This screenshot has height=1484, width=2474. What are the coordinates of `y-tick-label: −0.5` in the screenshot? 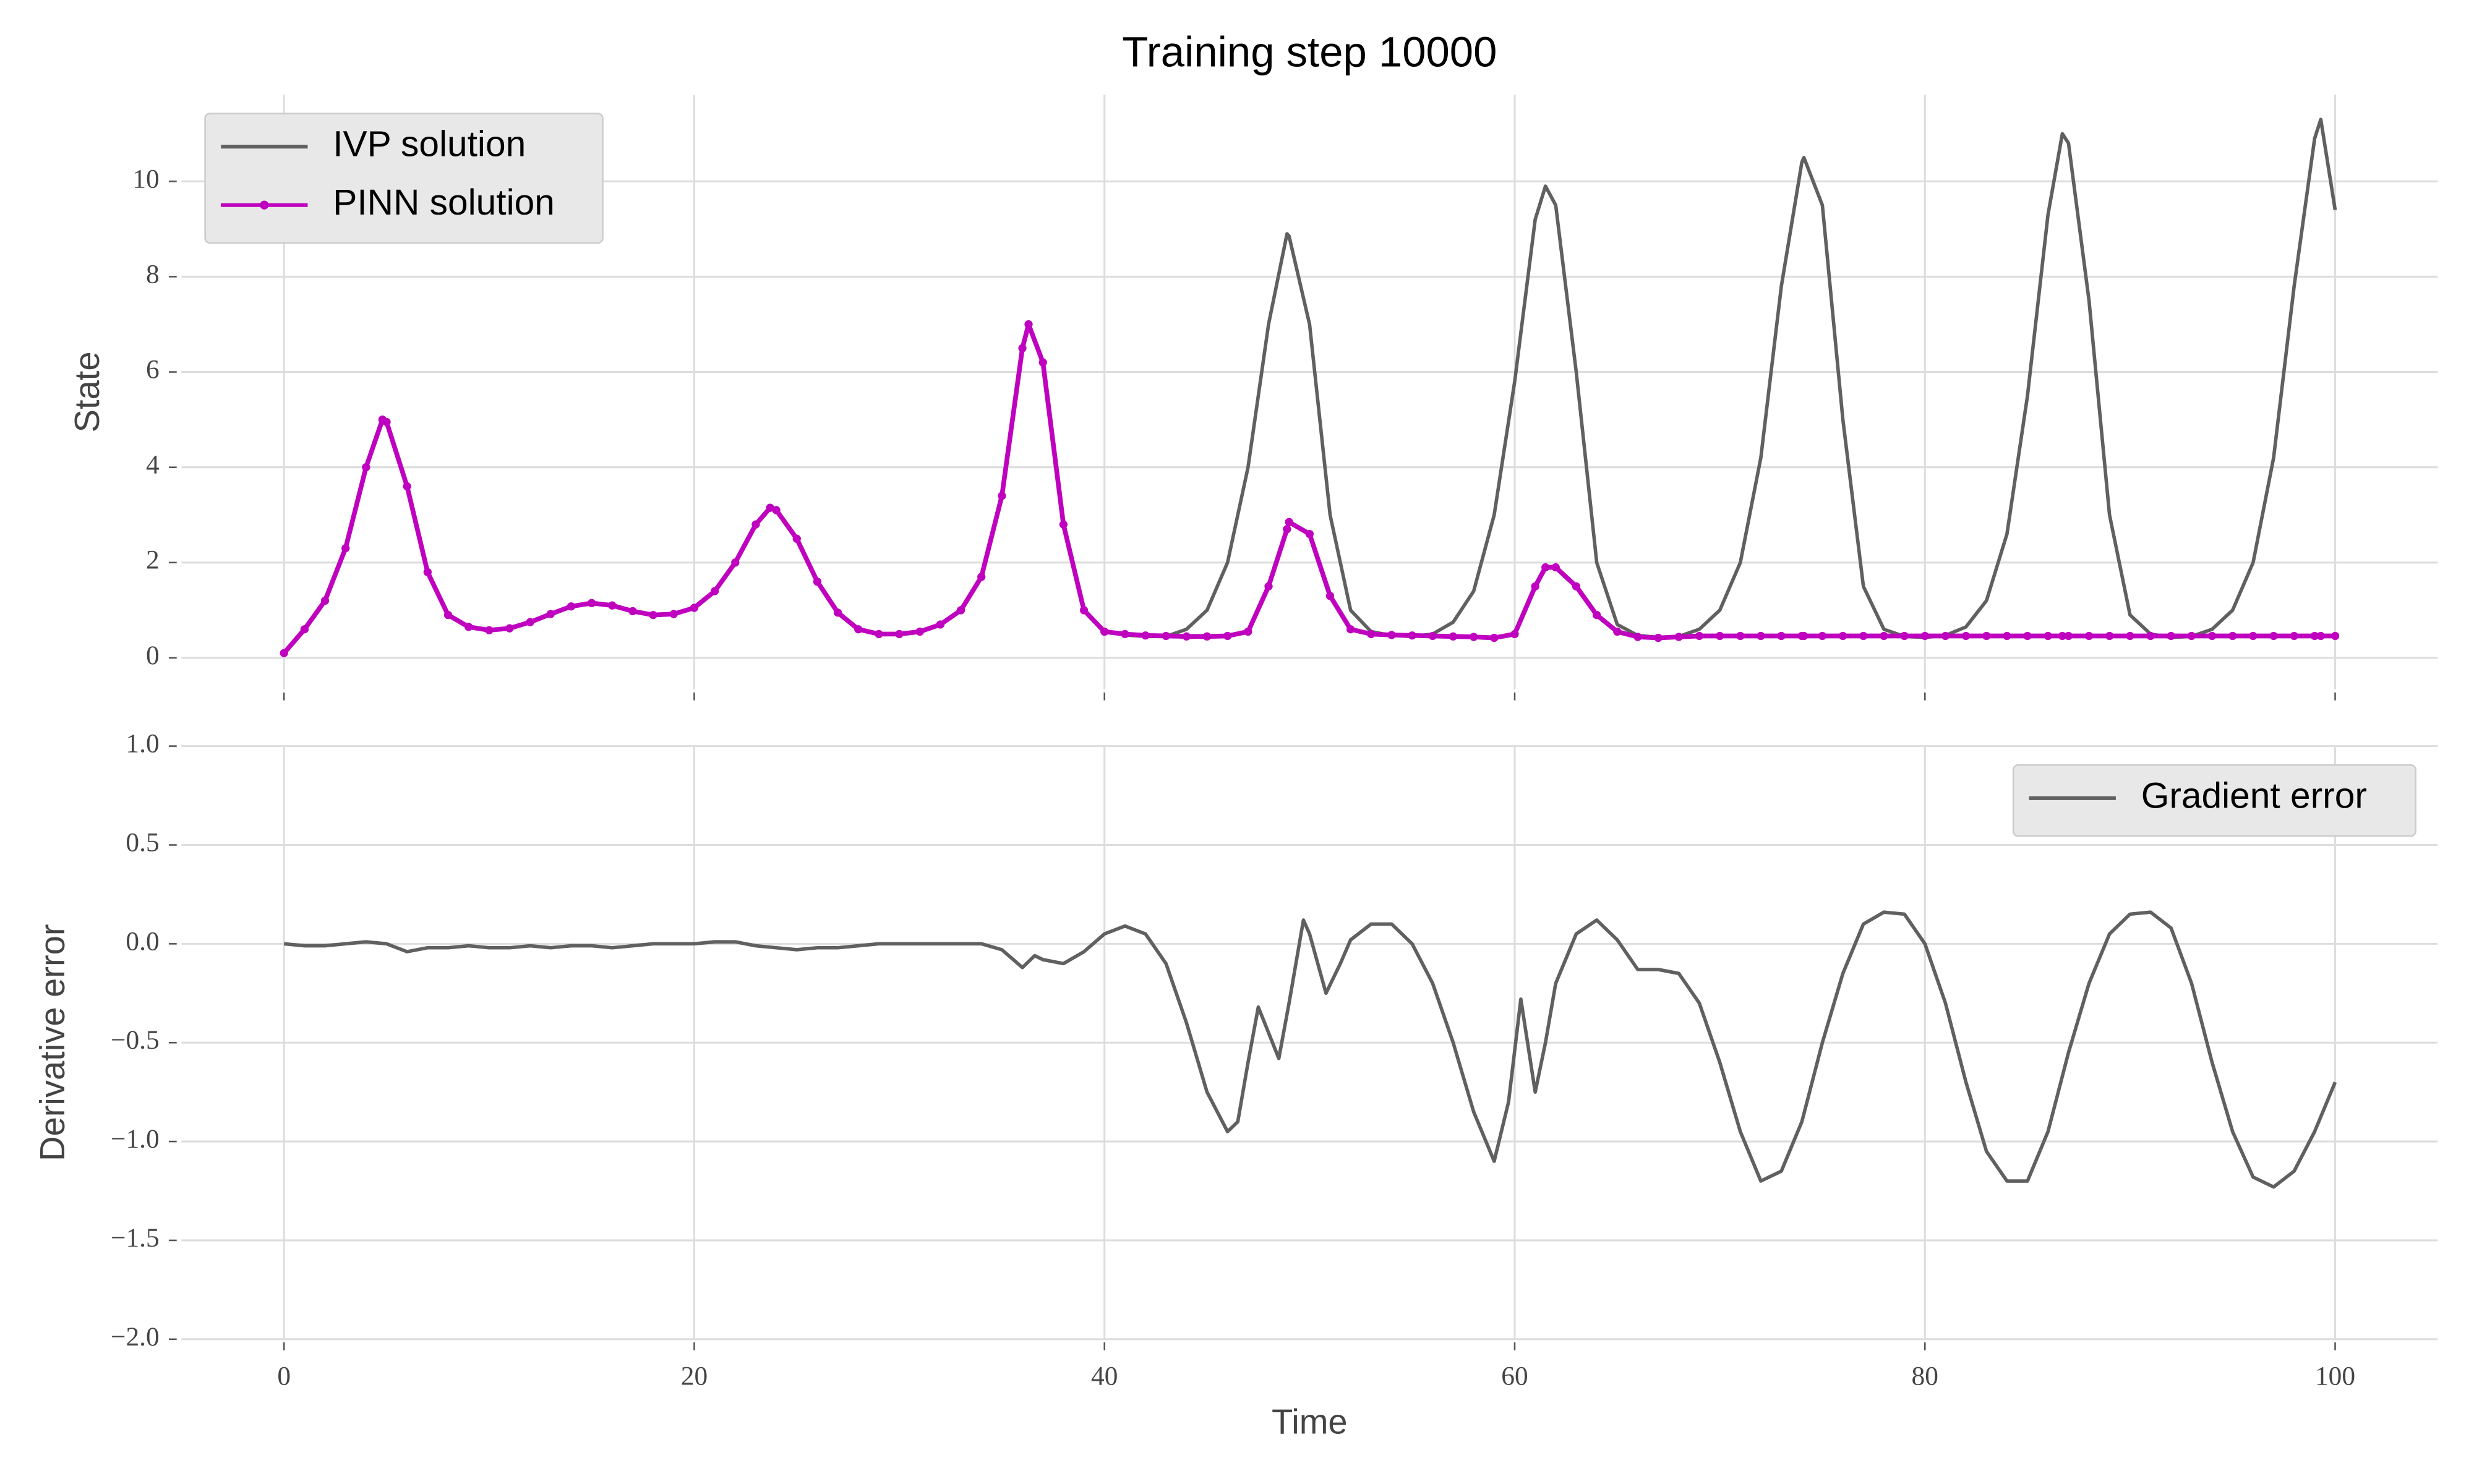 It's located at (135, 1040).